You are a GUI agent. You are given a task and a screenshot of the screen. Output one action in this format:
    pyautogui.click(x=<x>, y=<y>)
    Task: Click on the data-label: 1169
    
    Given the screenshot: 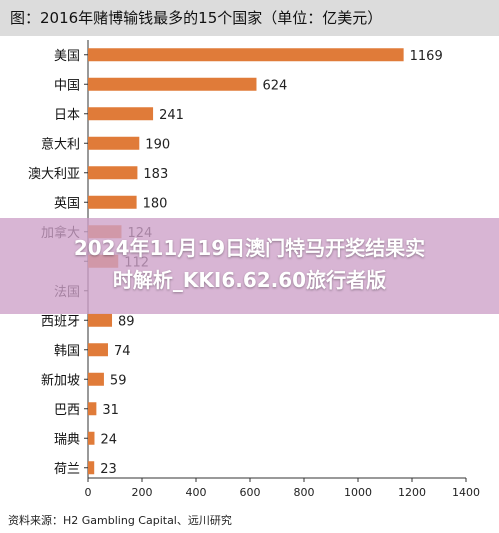 What is the action you would take?
    pyautogui.click(x=426, y=56)
    